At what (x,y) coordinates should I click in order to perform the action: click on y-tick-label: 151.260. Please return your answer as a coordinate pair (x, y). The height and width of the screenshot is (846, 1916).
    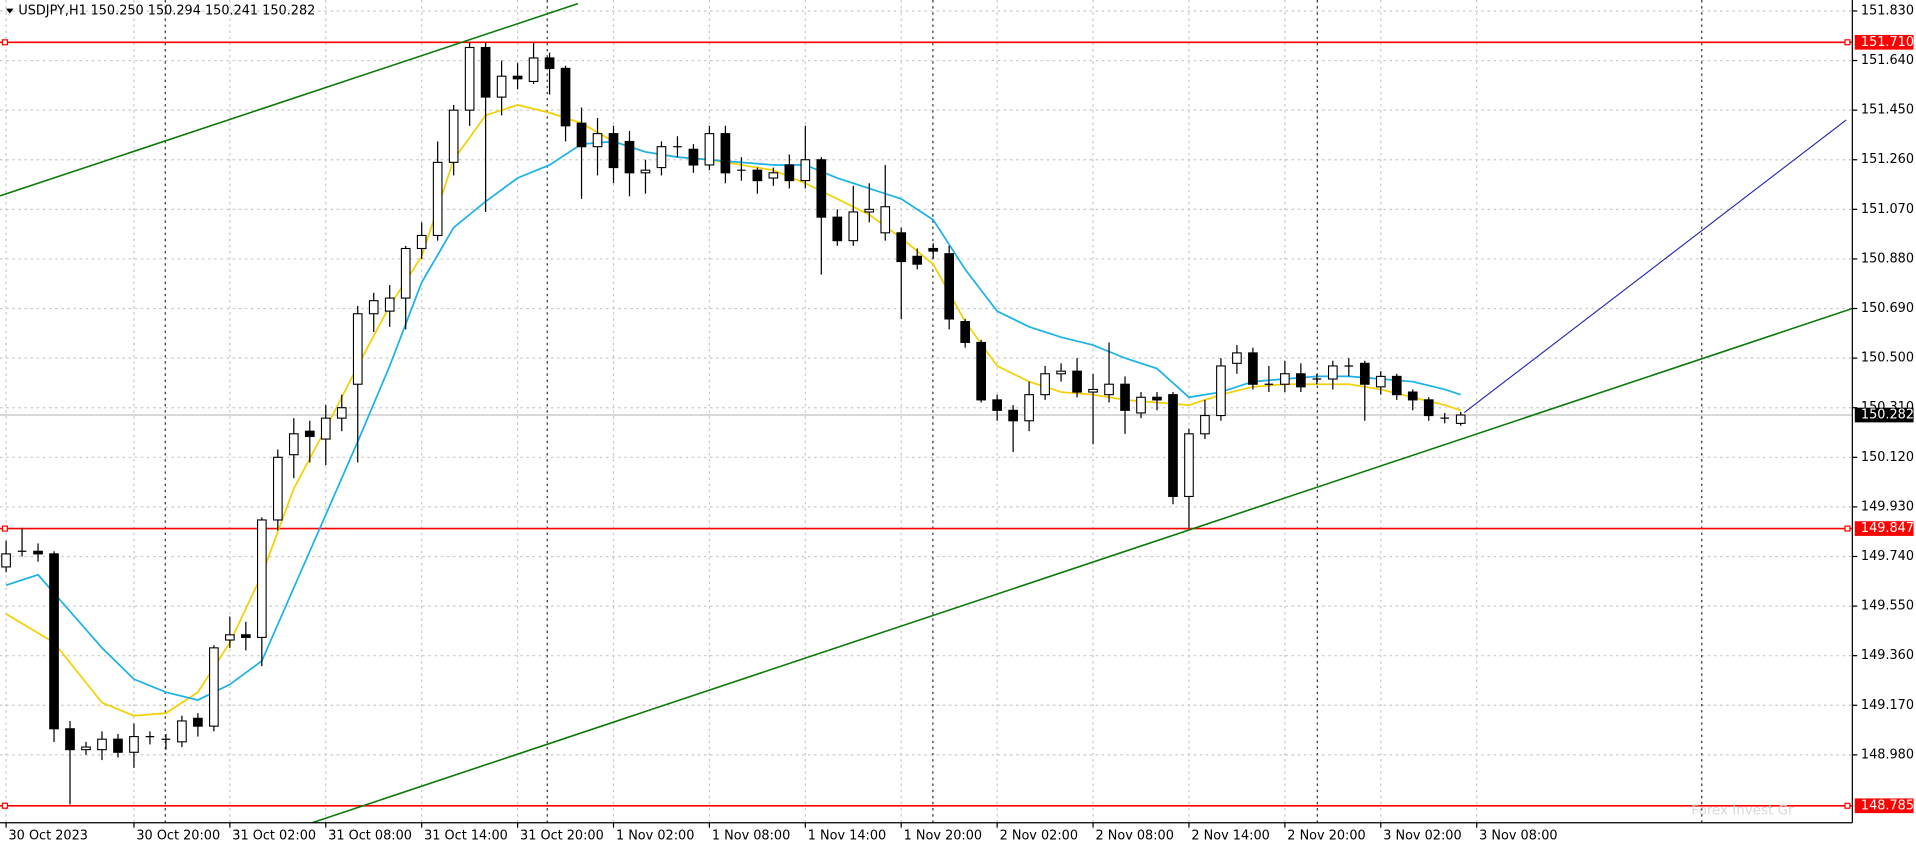
    Looking at the image, I should click on (1887, 159).